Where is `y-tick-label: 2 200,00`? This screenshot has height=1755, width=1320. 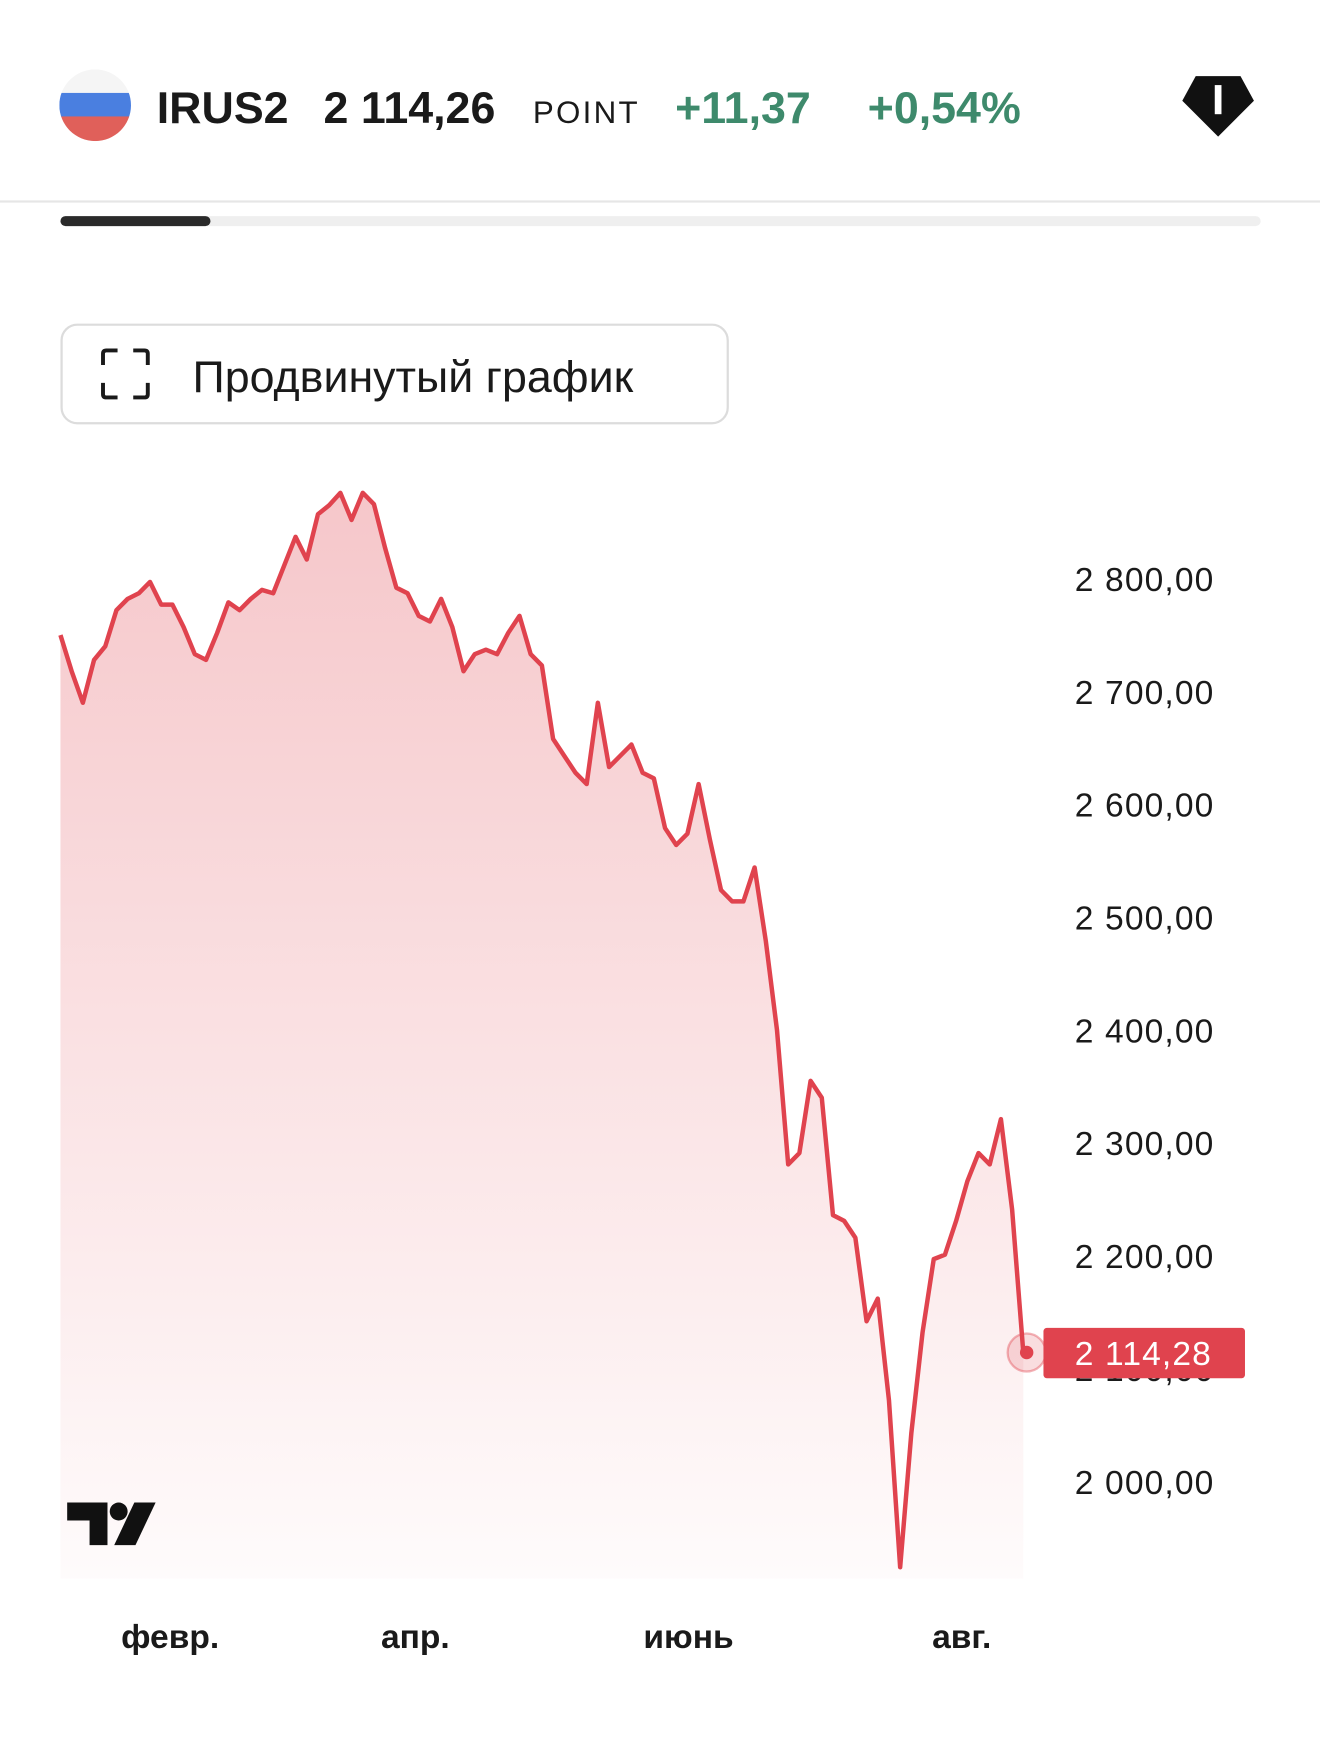
y-tick-label: 2 200,00 is located at coordinates (1145, 1257).